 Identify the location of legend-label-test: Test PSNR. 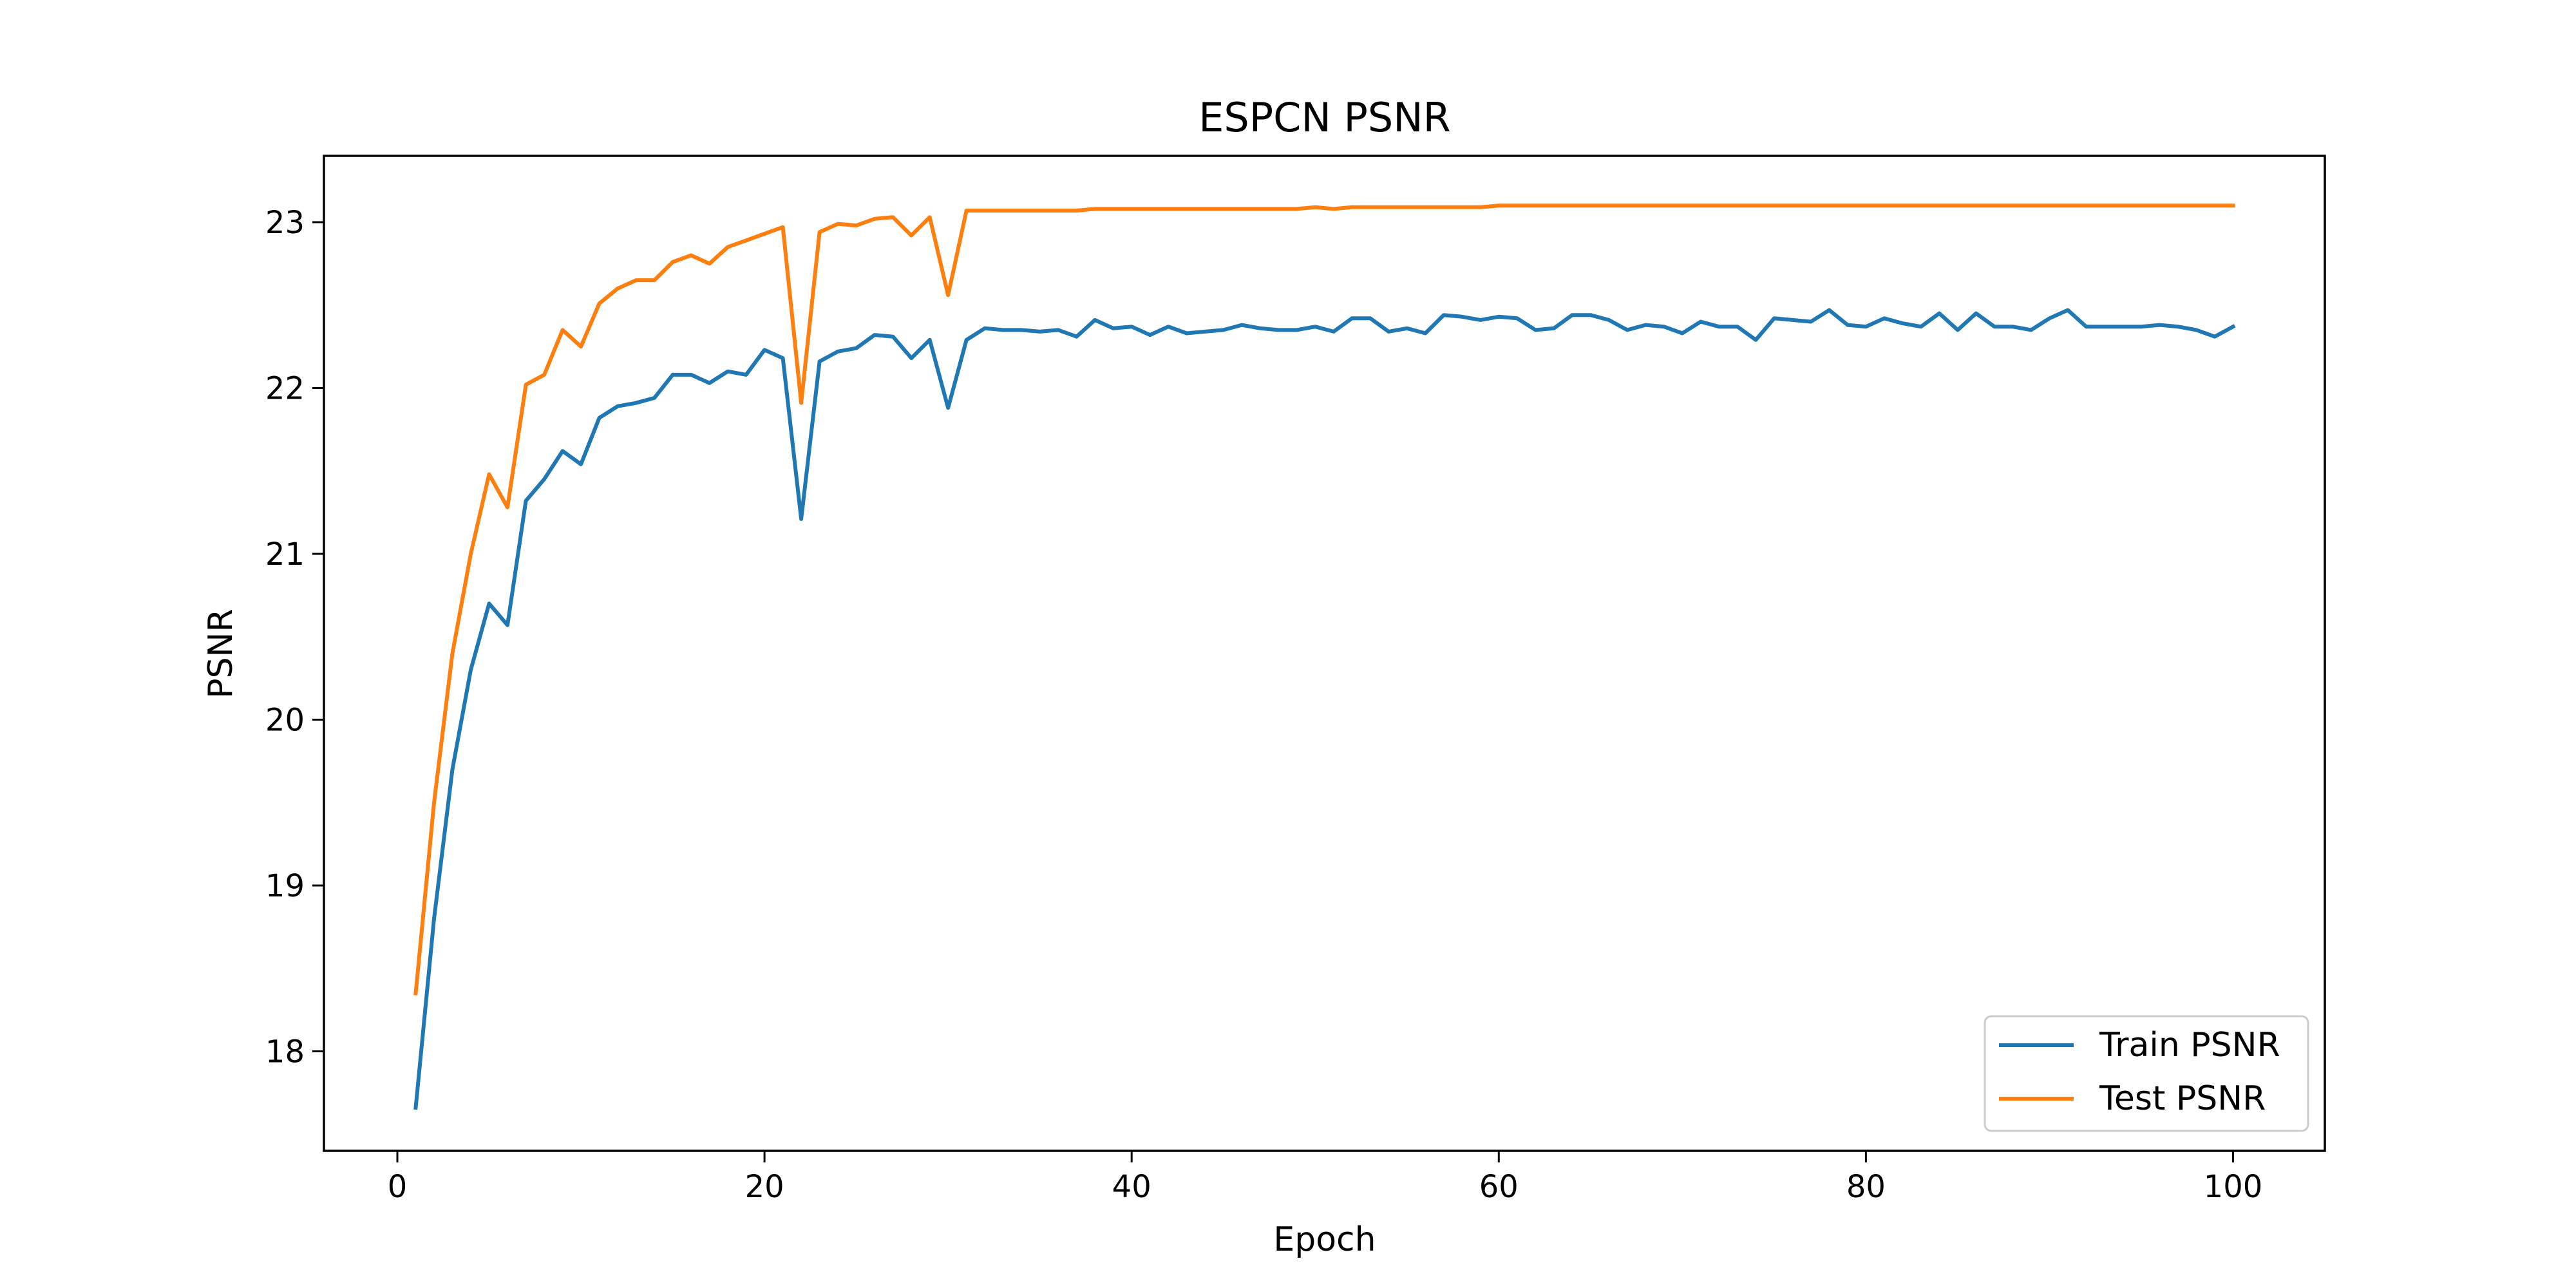
(2182, 1098).